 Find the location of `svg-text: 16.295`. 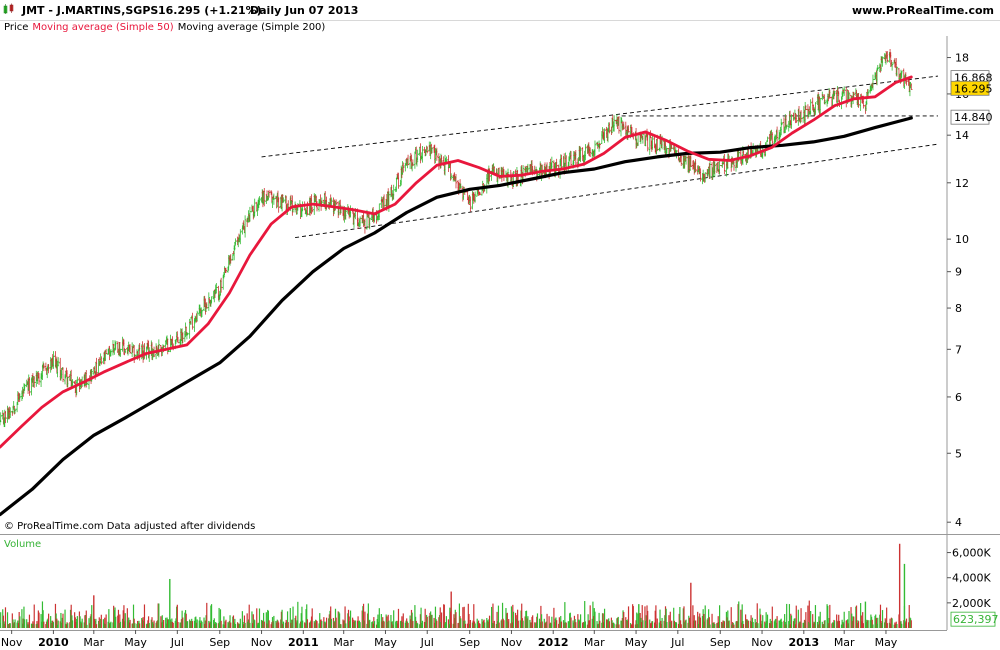

svg-text: 16.295 is located at coordinates (973, 88).